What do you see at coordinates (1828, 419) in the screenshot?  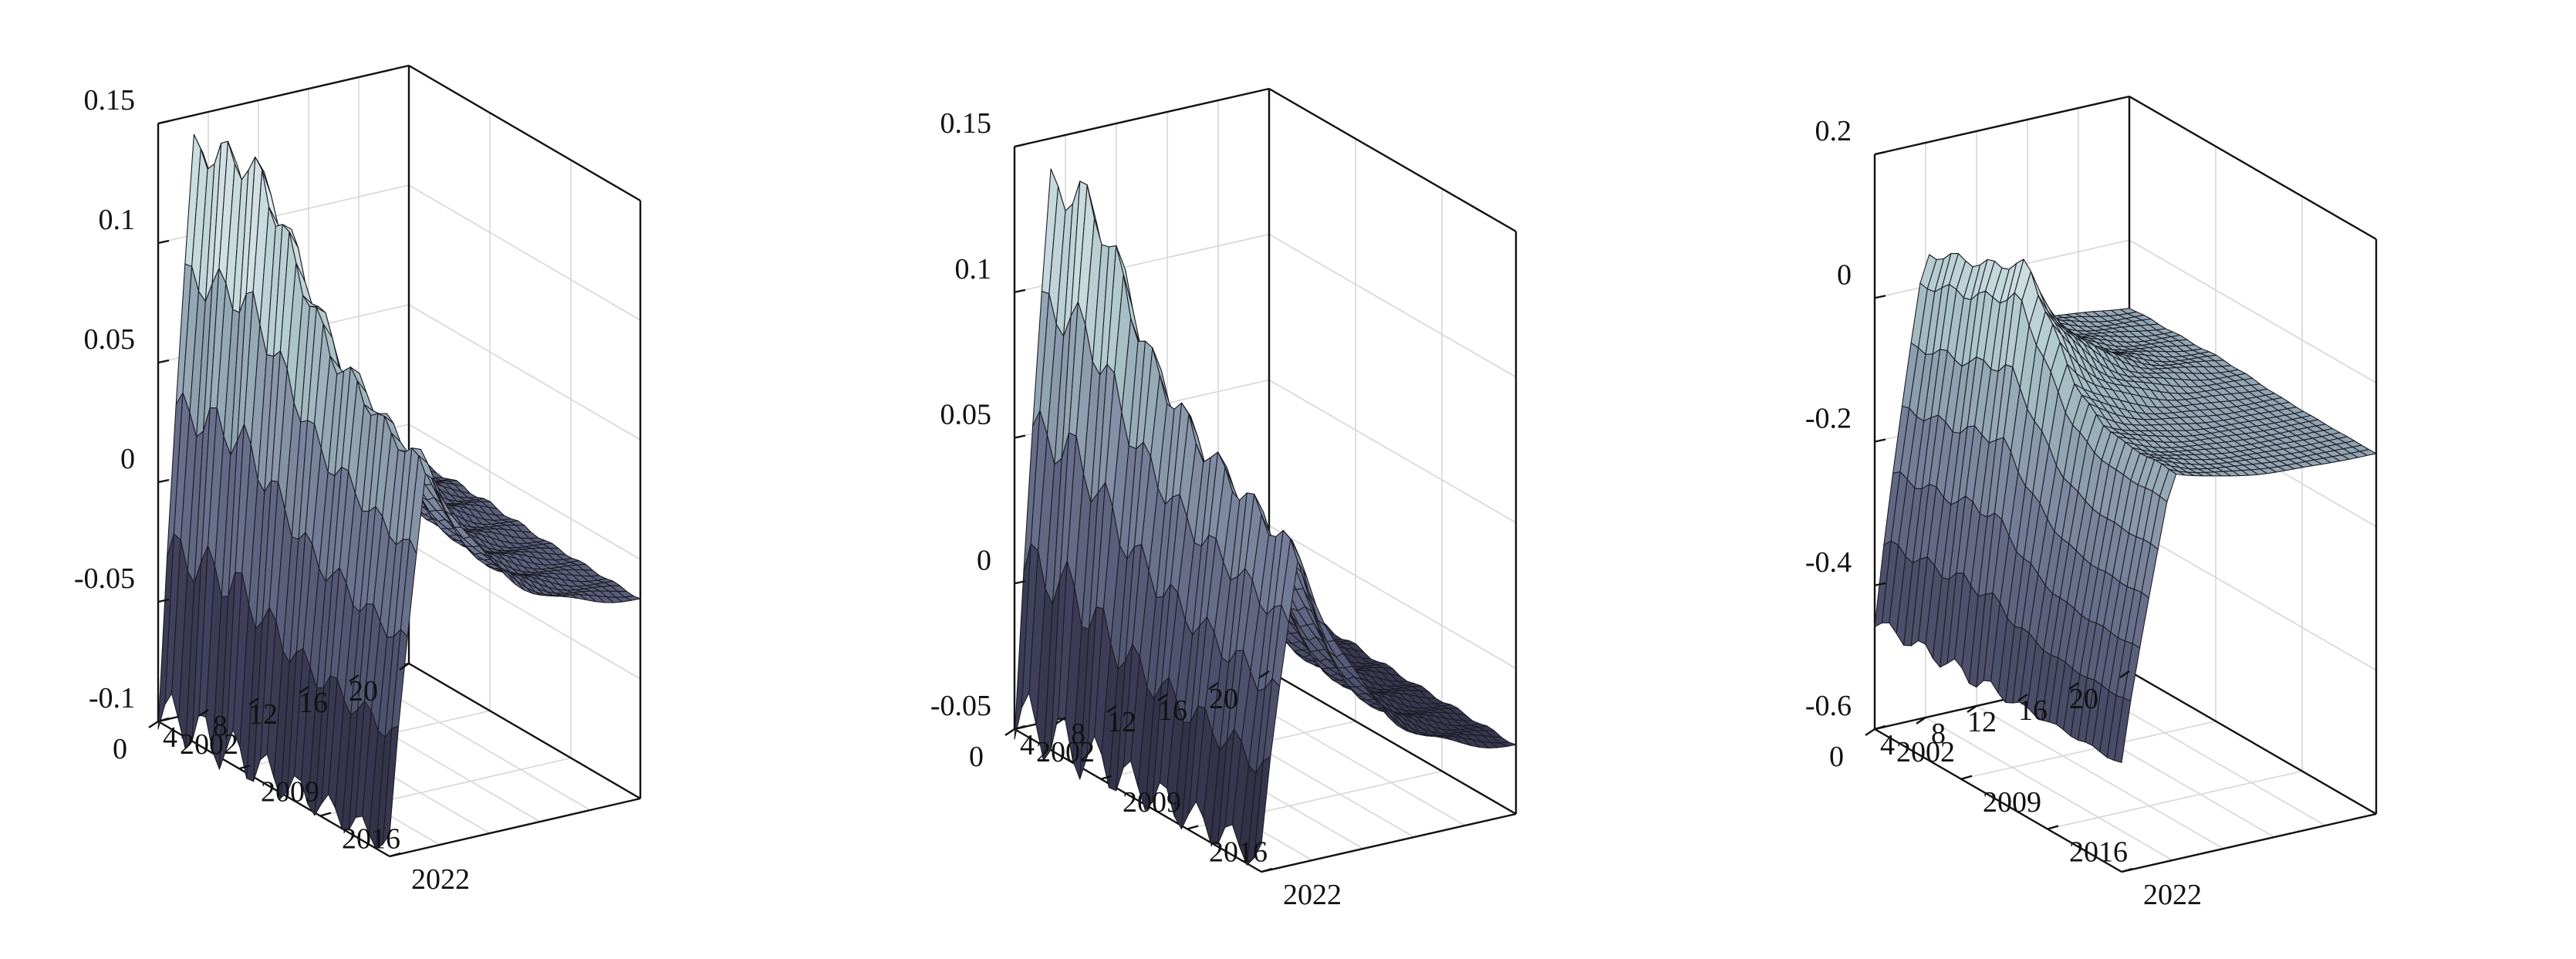 I see `z-tick-label: -0.2` at bounding box center [1828, 419].